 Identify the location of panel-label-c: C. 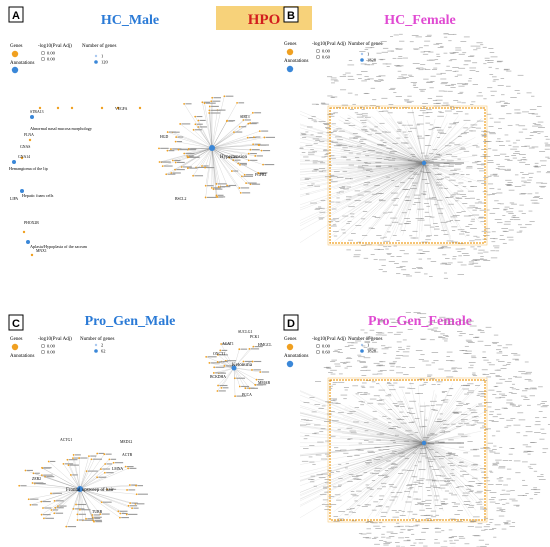
(16, 322).